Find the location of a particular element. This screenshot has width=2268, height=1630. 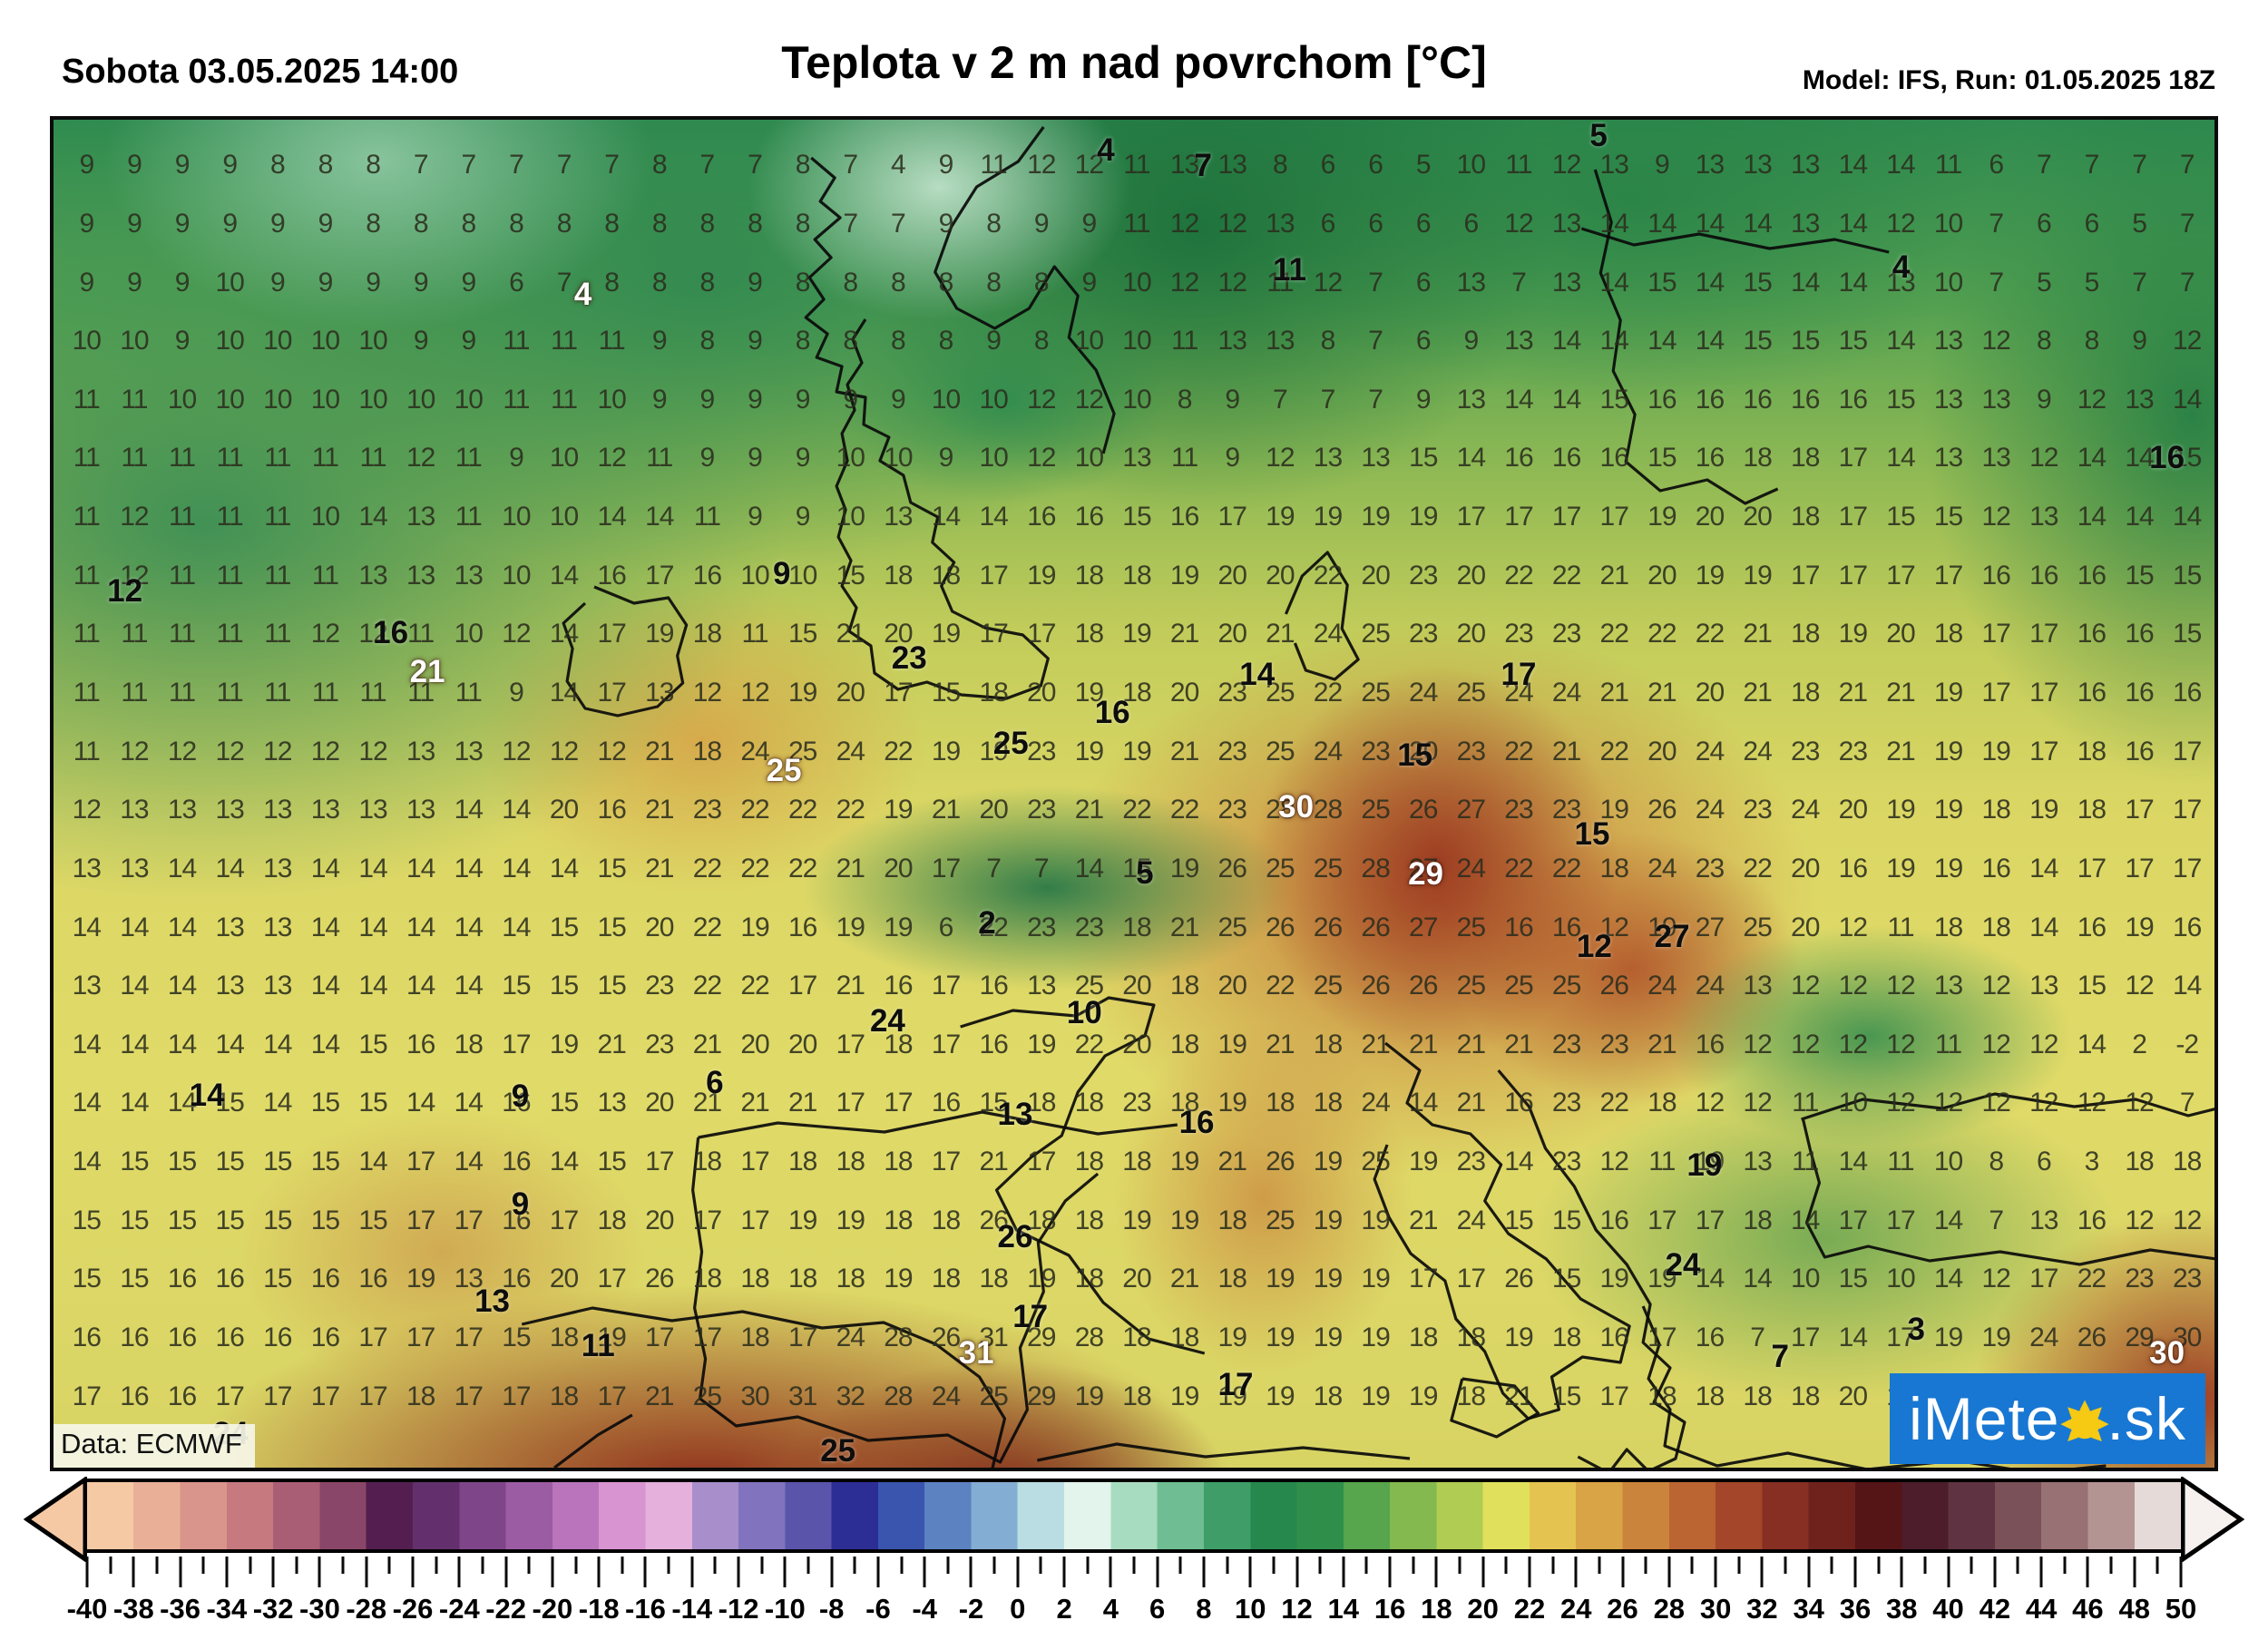

temp-value: 25 is located at coordinates (994, 1396).